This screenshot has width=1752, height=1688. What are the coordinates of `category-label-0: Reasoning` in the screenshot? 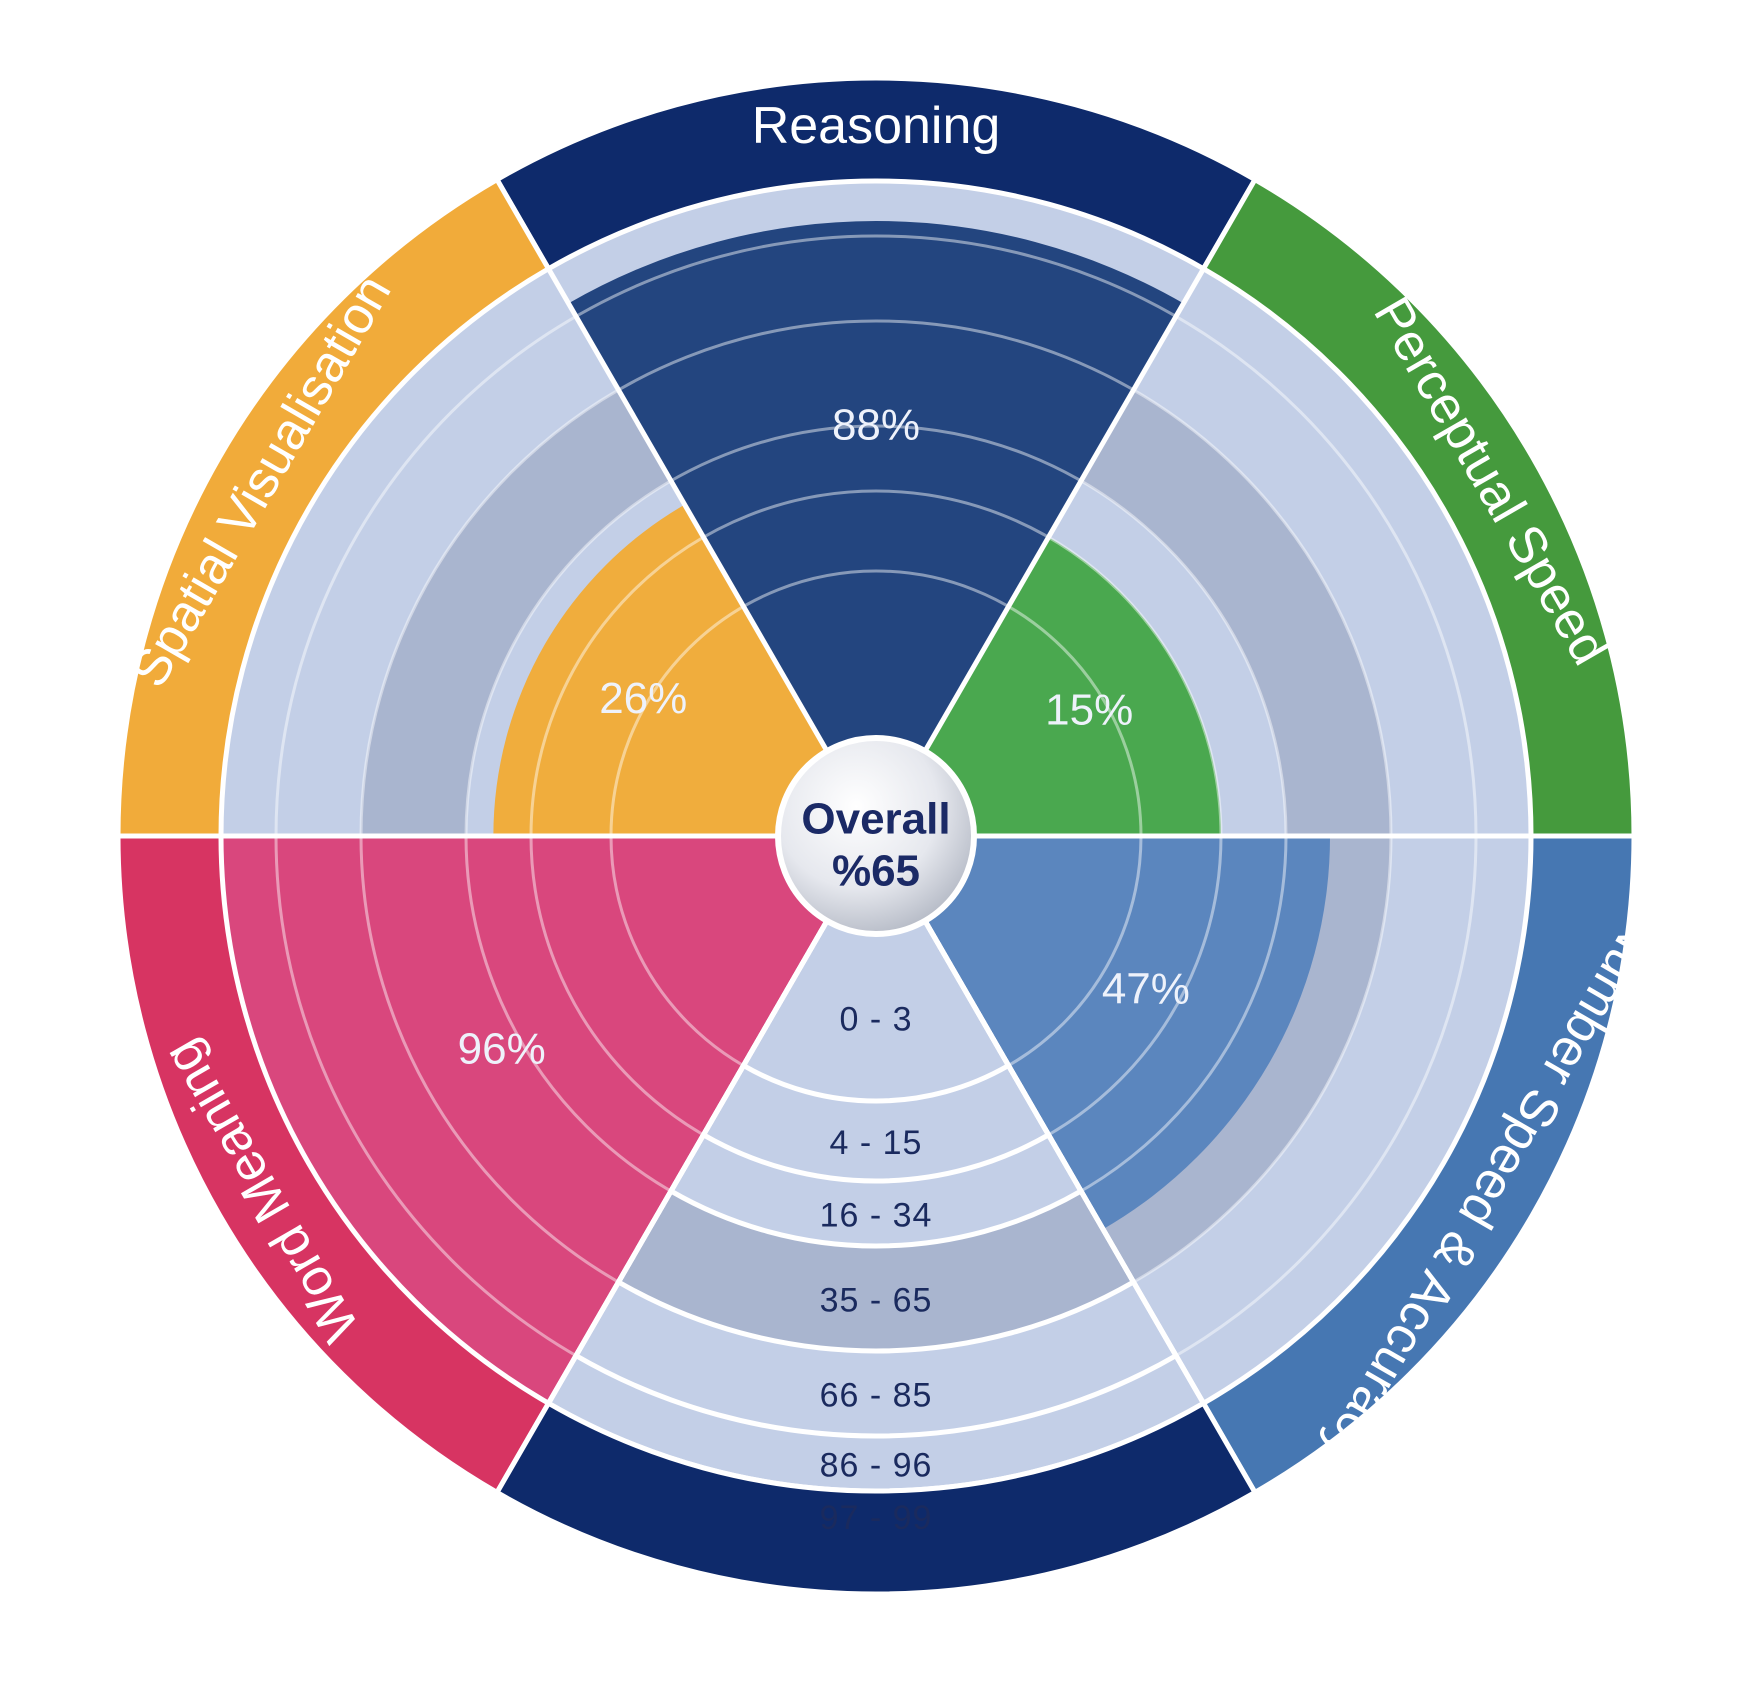 It's located at (876, 126).